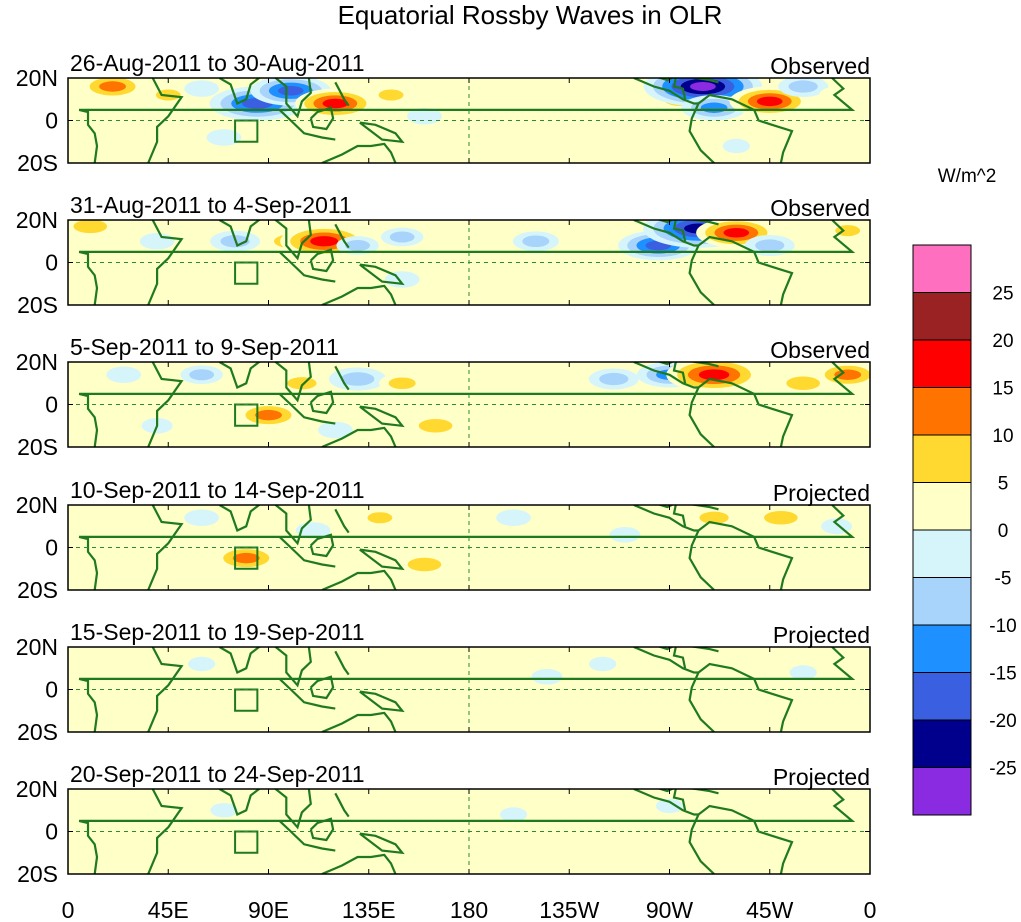  What do you see at coordinates (821, 493) in the screenshot?
I see `panel-status: Projected` at bounding box center [821, 493].